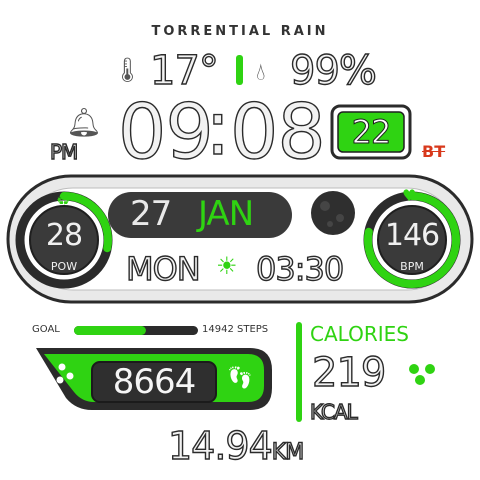  Describe the element at coordinates (412, 235) in the screenshot. I see `heart-rate-value: 146` at that location.